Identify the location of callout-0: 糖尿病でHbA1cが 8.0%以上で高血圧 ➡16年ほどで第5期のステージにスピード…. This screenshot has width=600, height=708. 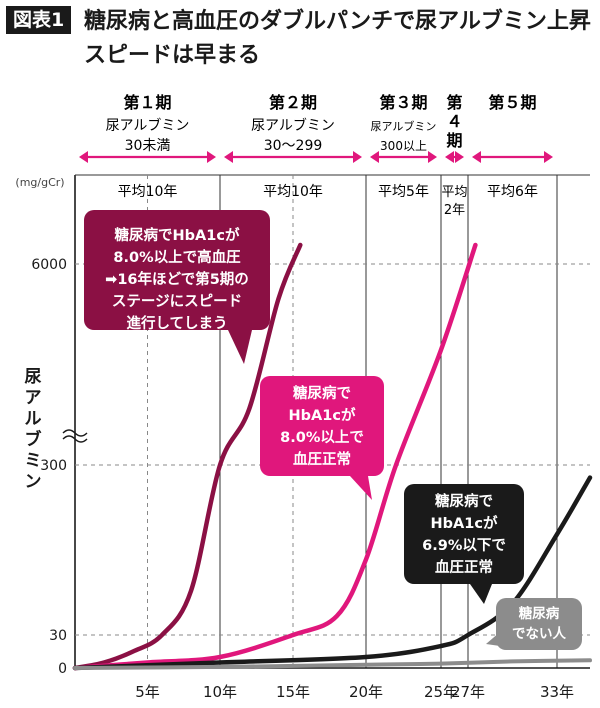
(177, 287).